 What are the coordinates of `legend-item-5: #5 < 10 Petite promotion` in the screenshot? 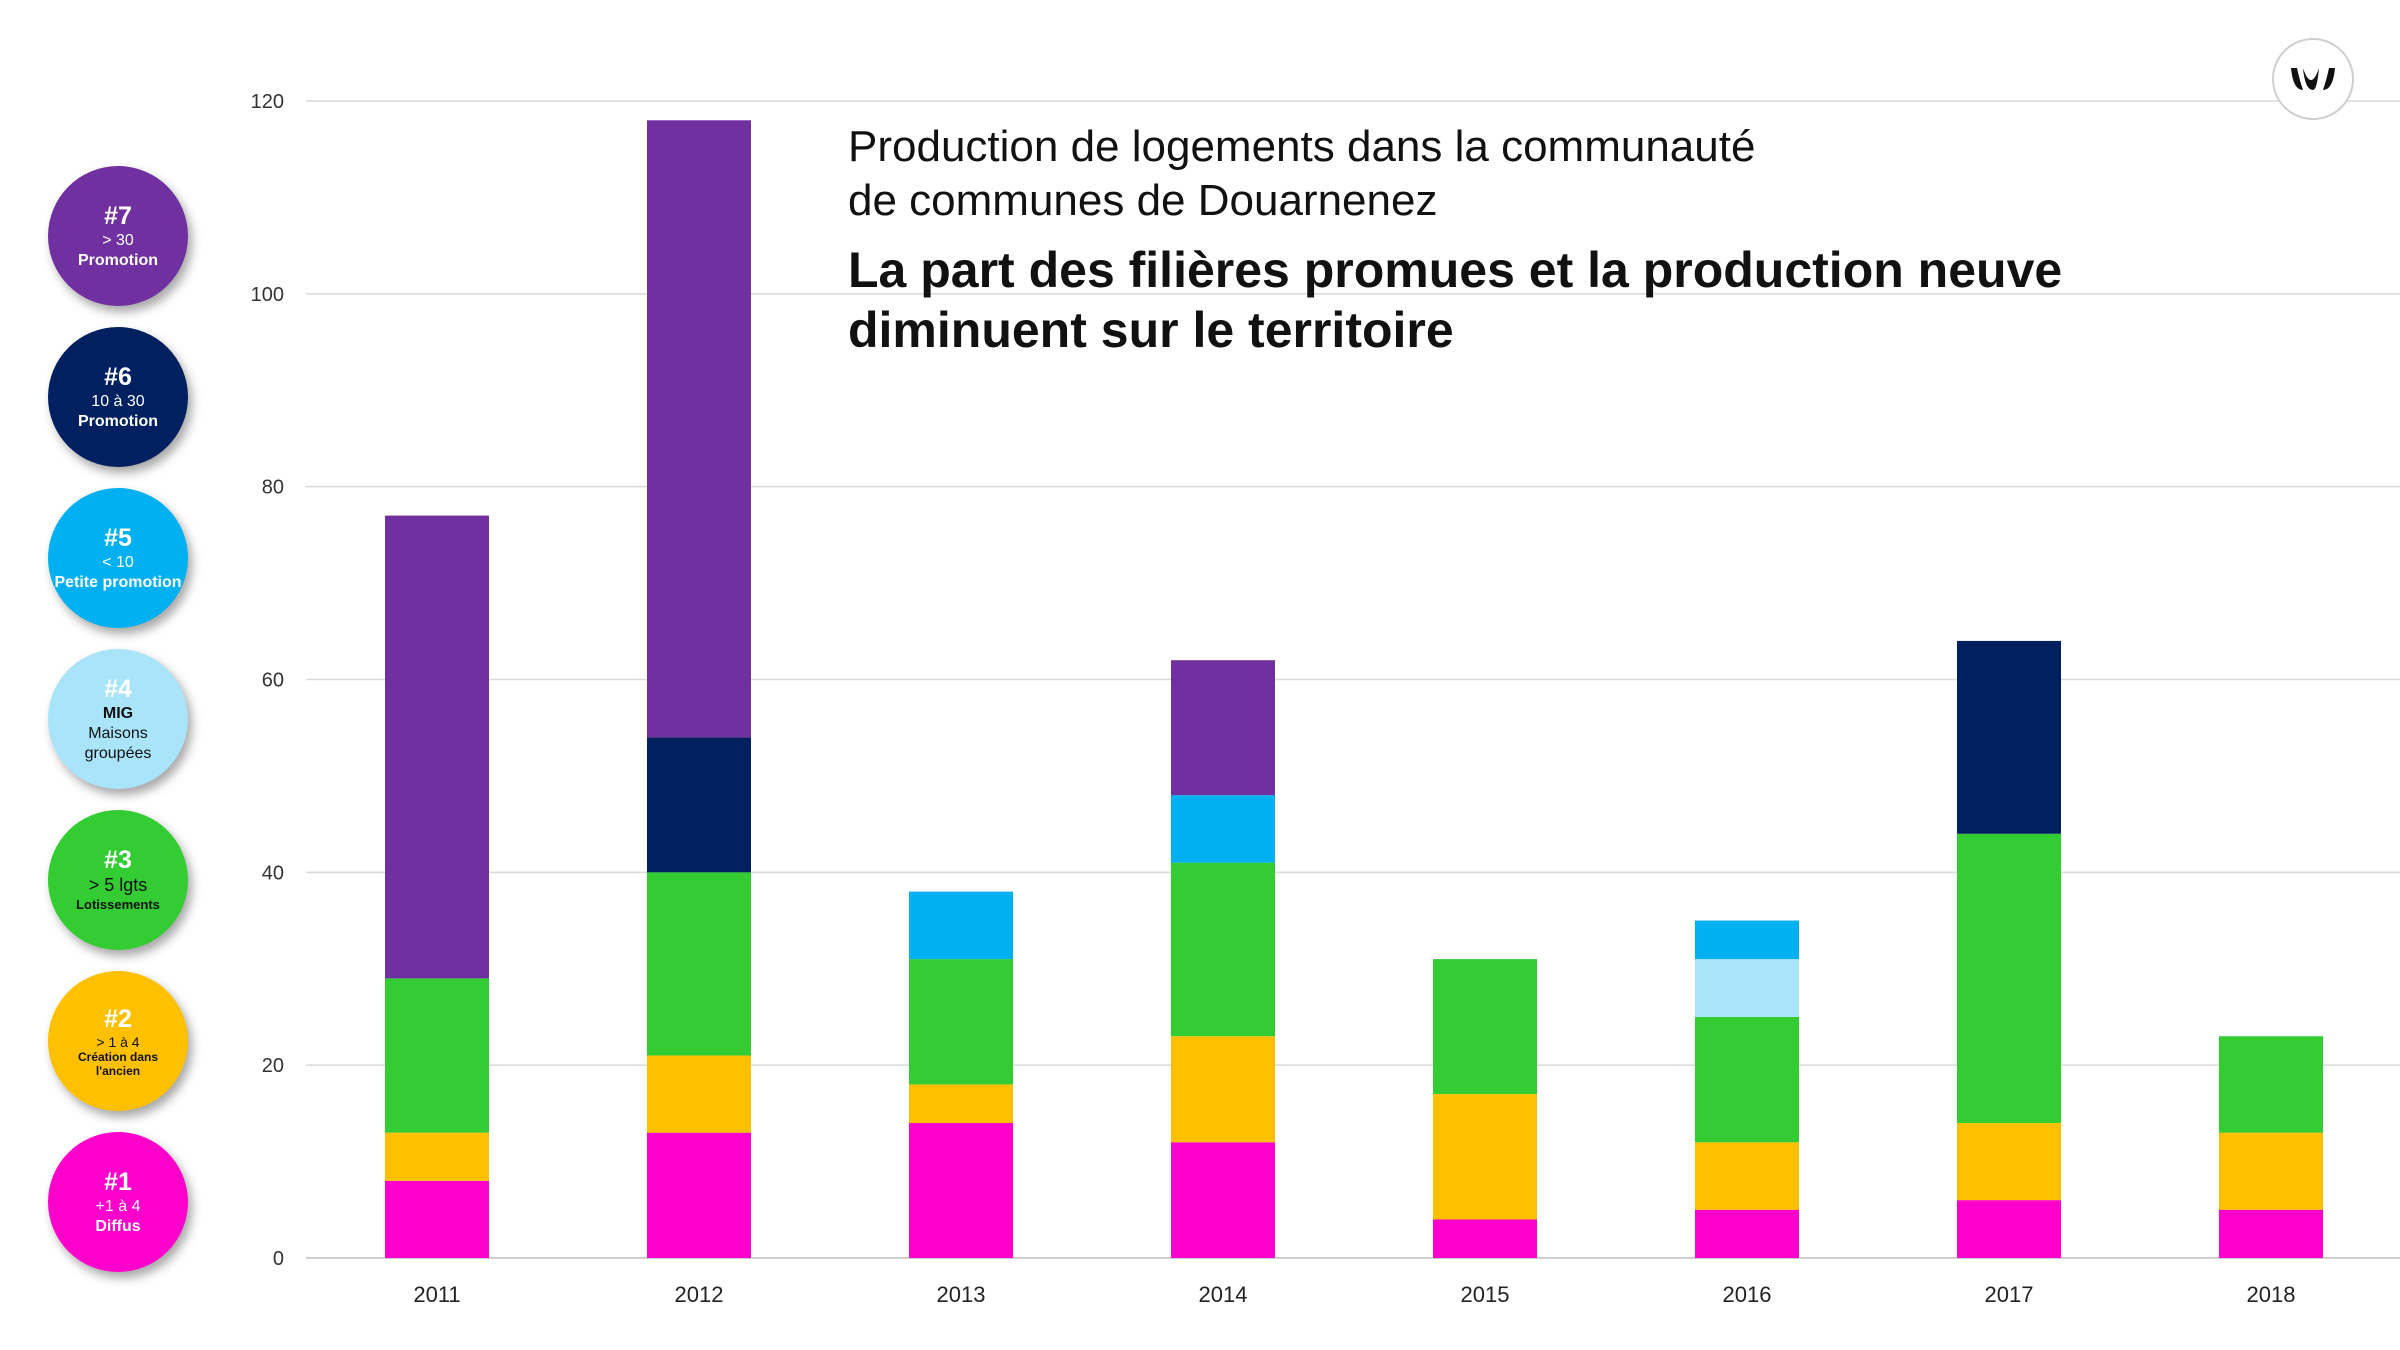 It's located at (118, 558).